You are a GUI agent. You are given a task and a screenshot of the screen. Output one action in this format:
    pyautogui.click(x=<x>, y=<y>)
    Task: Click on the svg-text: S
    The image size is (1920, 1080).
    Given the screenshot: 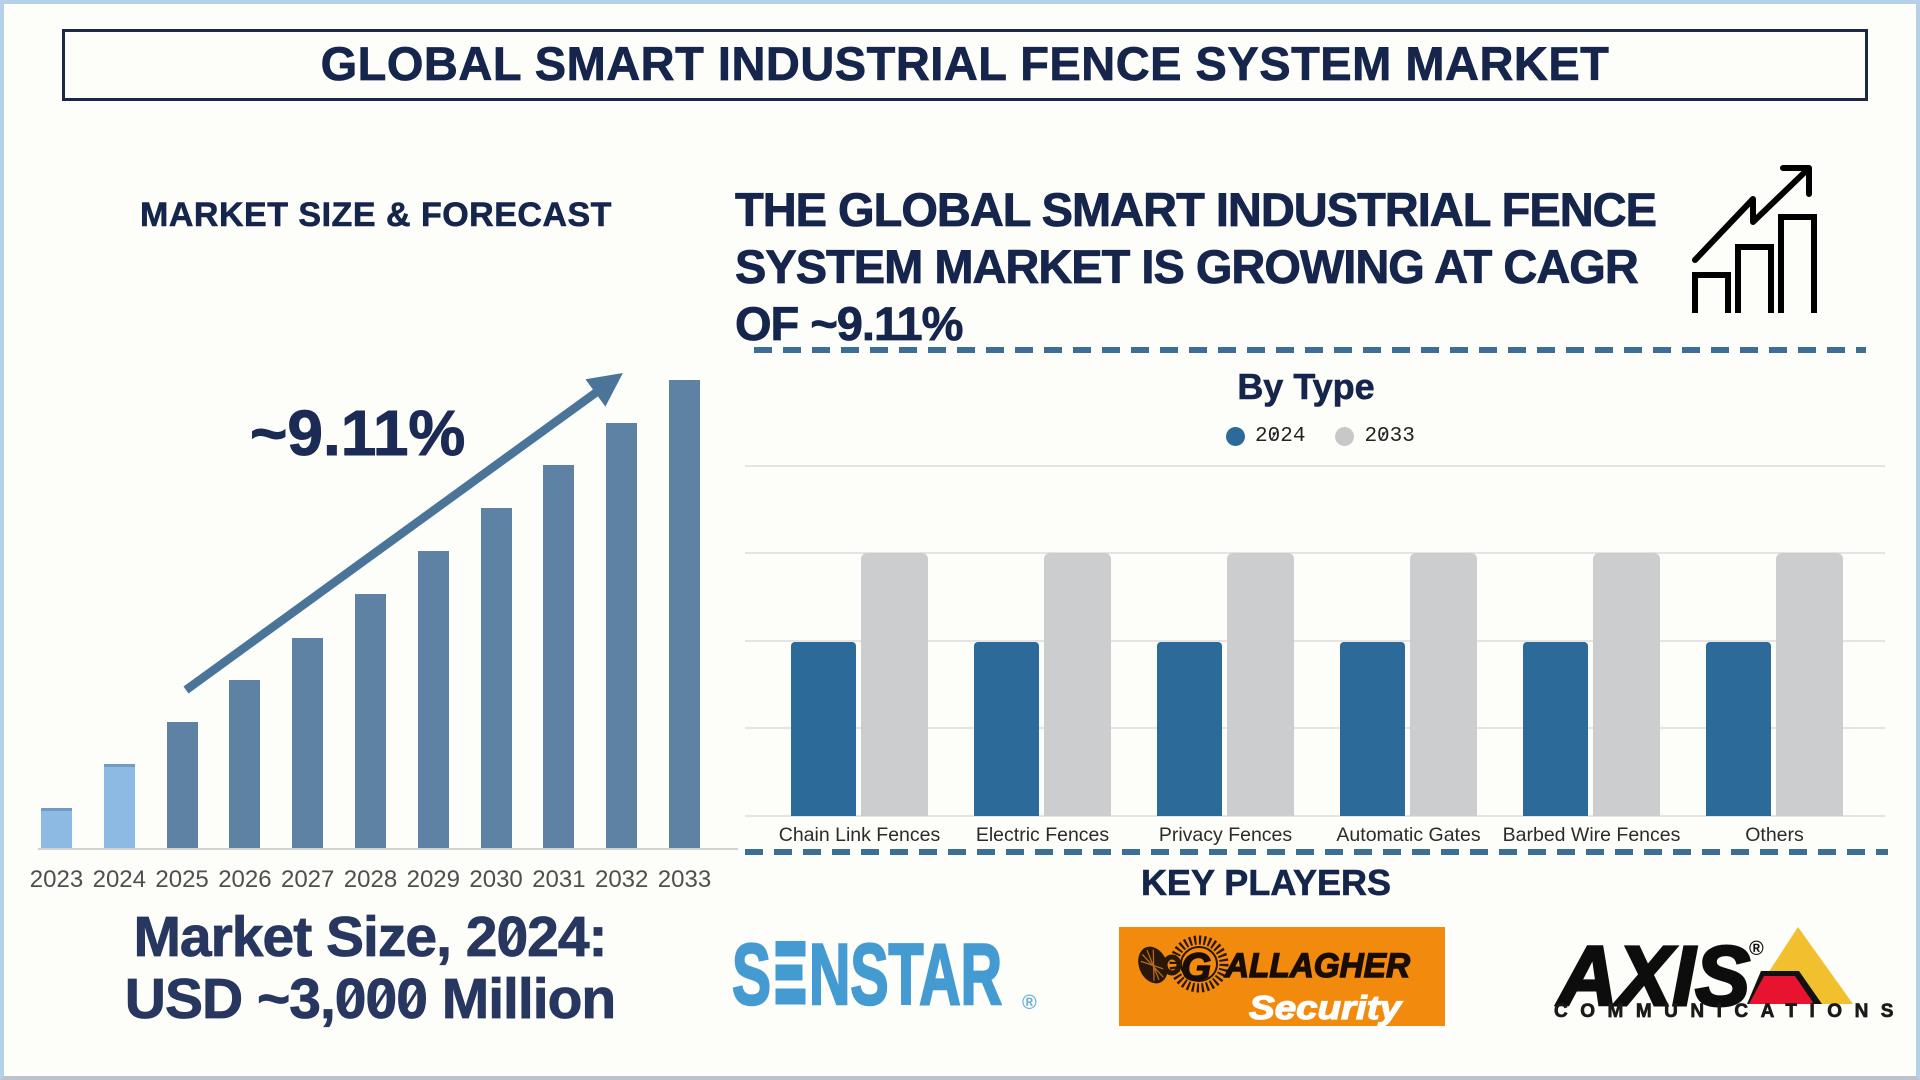 What is the action you would take?
    pyautogui.click(x=751, y=976)
    